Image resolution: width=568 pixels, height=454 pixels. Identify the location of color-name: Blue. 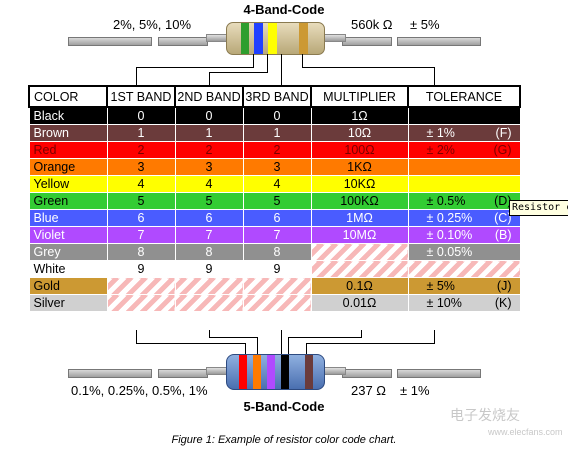
(68, 218).